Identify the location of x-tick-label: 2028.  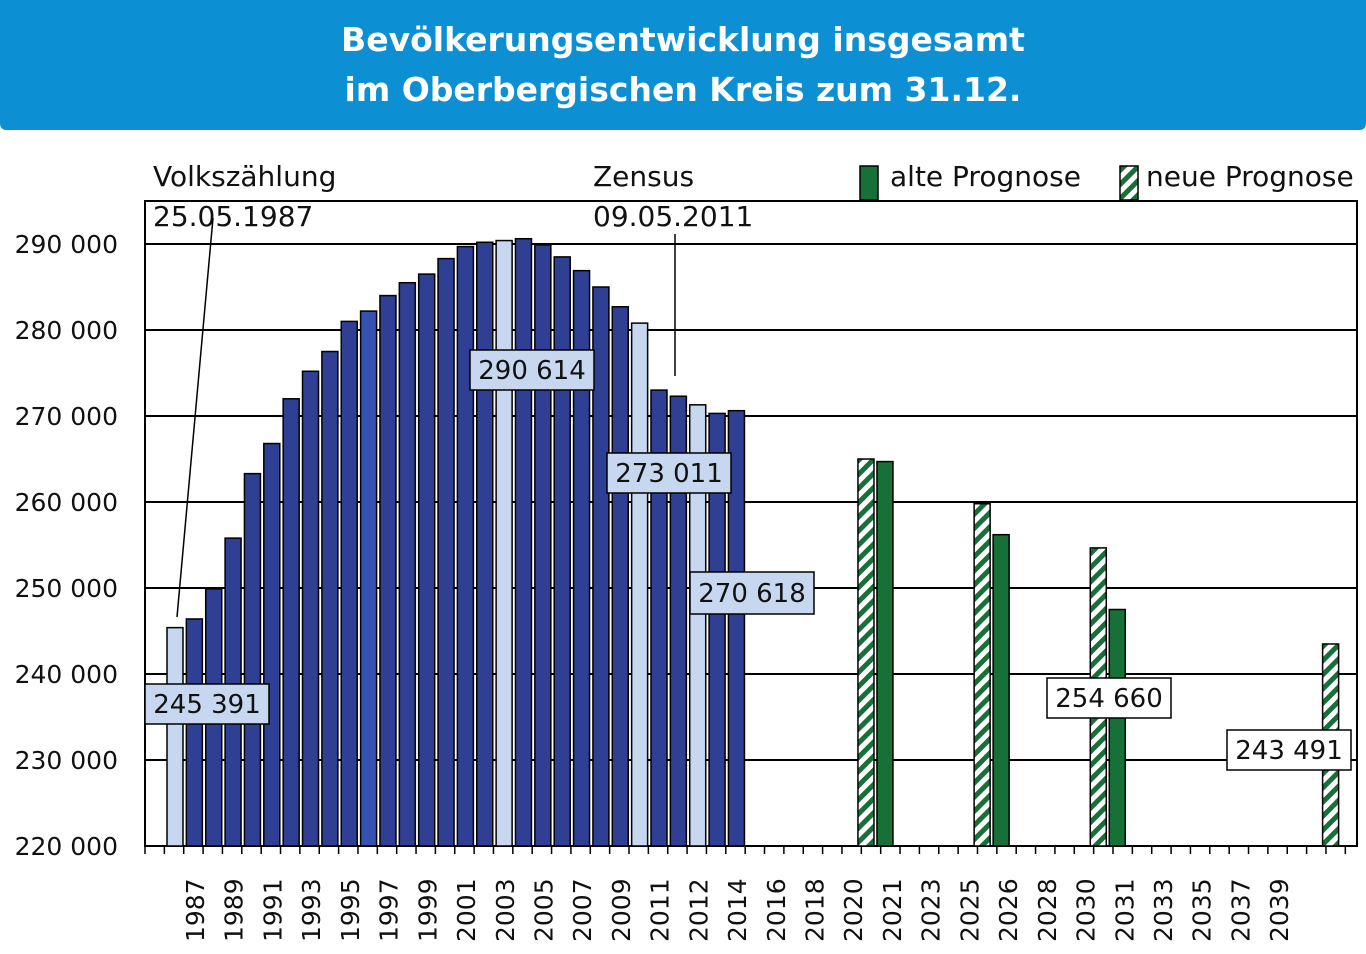
(1047, 910).